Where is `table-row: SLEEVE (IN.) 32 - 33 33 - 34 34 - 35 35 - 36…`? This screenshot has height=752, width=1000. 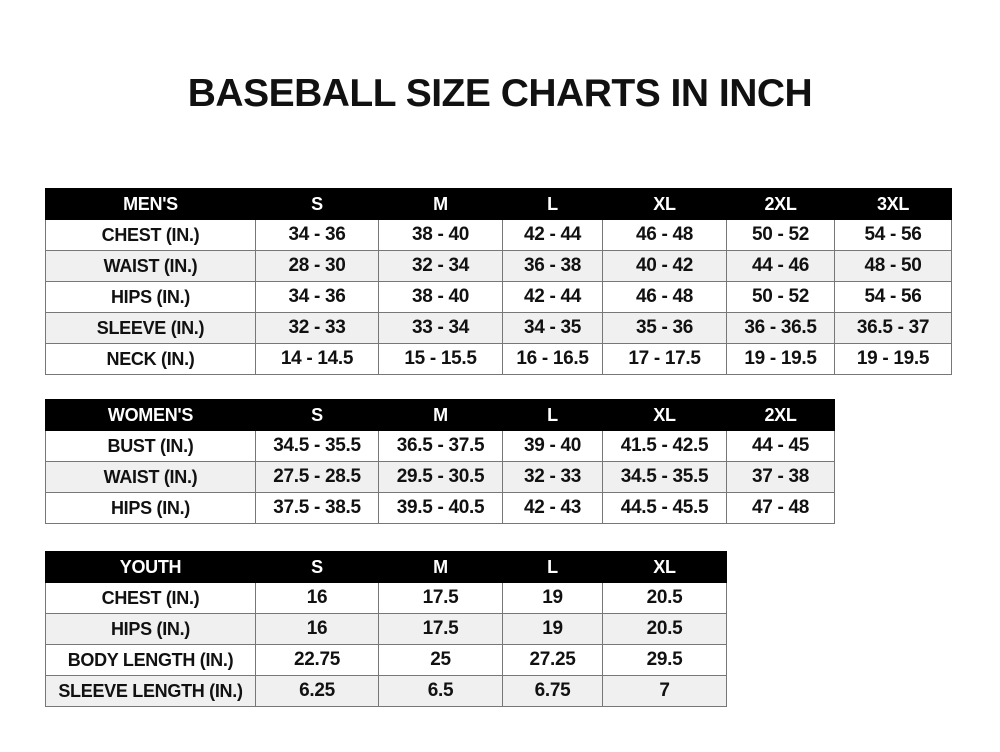
table-row: SLEEVE (IN.) 32 - 33 33 - 34 34 - 35 35 - 36… is located at coordinates (498, 328).